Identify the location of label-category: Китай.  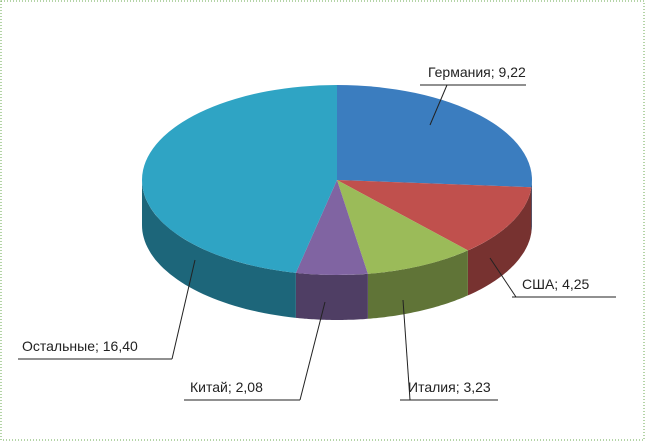
(209, 387).